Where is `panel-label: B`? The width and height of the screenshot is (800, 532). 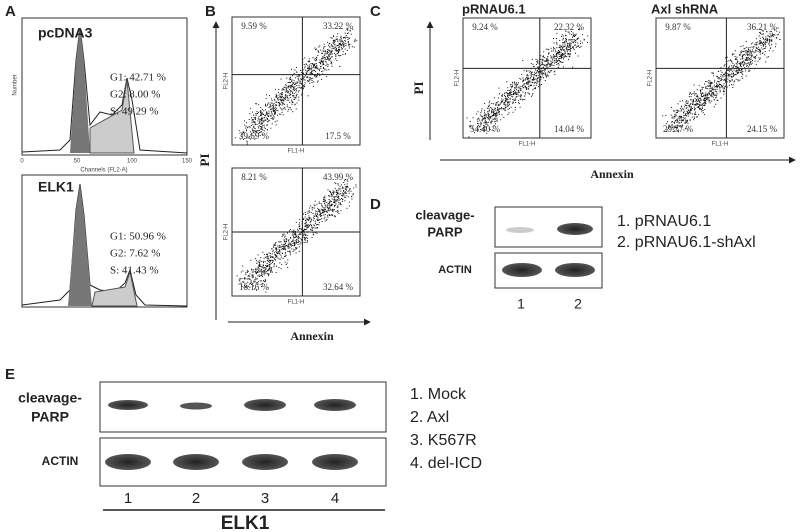
panel-label: B is located at coordinates (210, 11).